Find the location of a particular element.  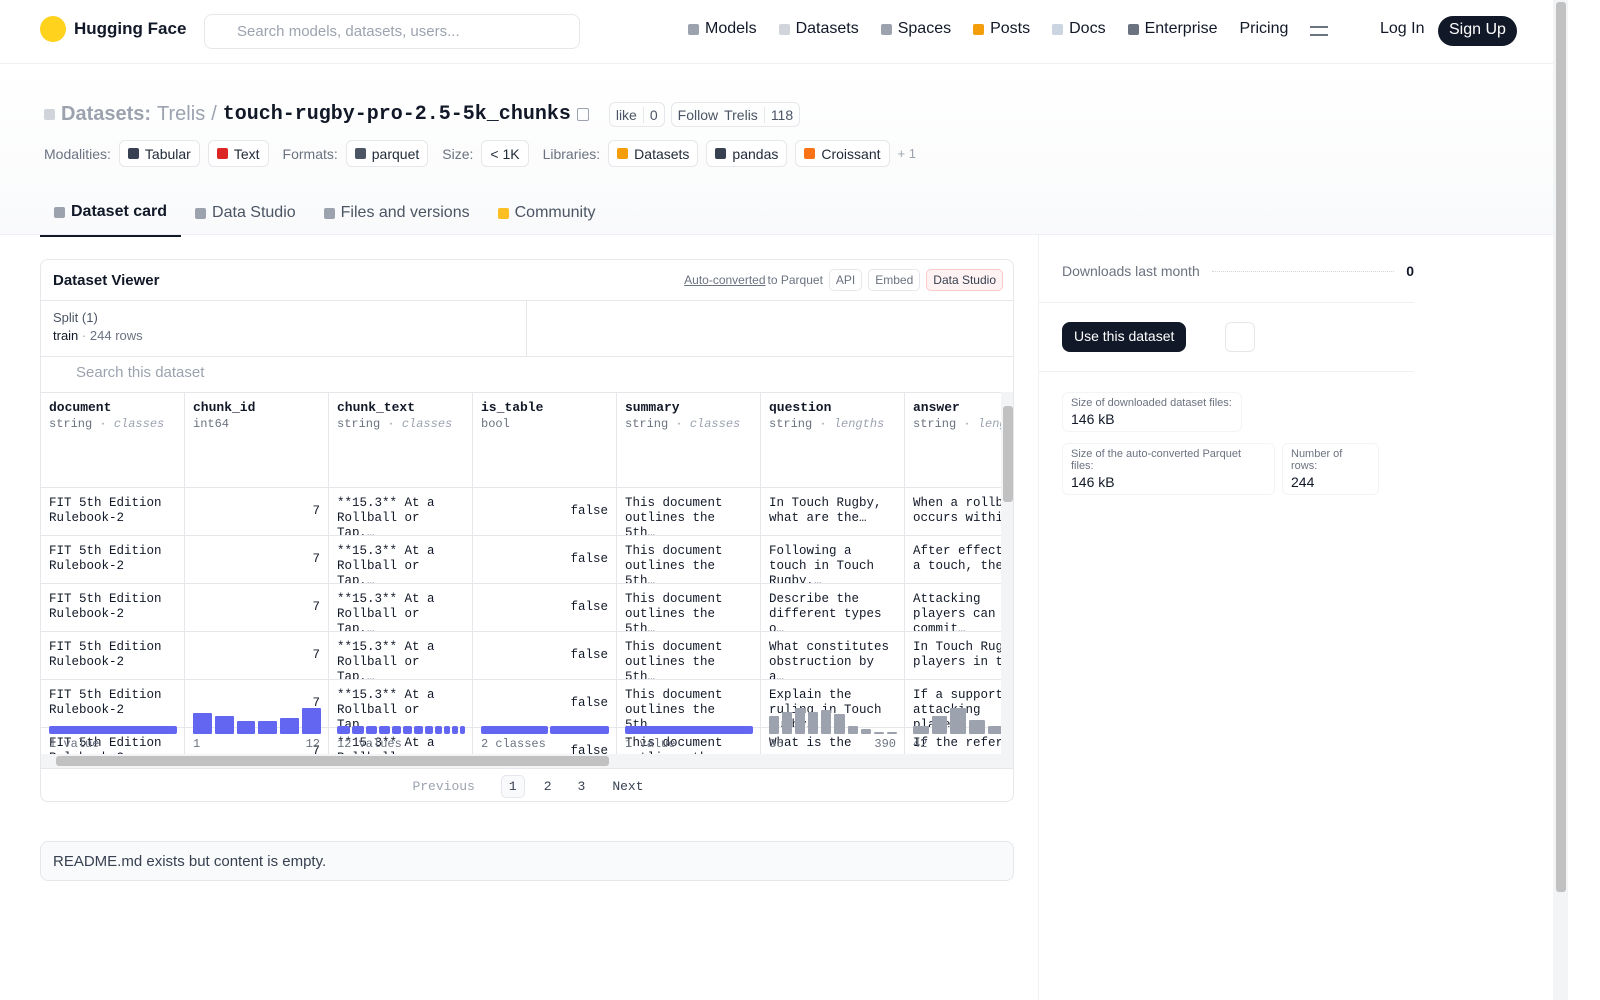

nav-link: Pricing is located at coordinates (1263, 29).